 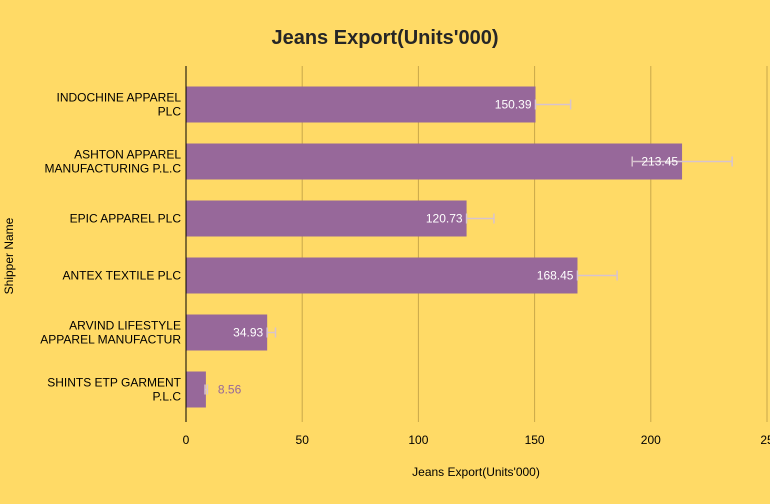 What do you see at coordinates (651, 440) in the screenshot?
I see `x-tick-label: 200` at bounding box center [651, 440].